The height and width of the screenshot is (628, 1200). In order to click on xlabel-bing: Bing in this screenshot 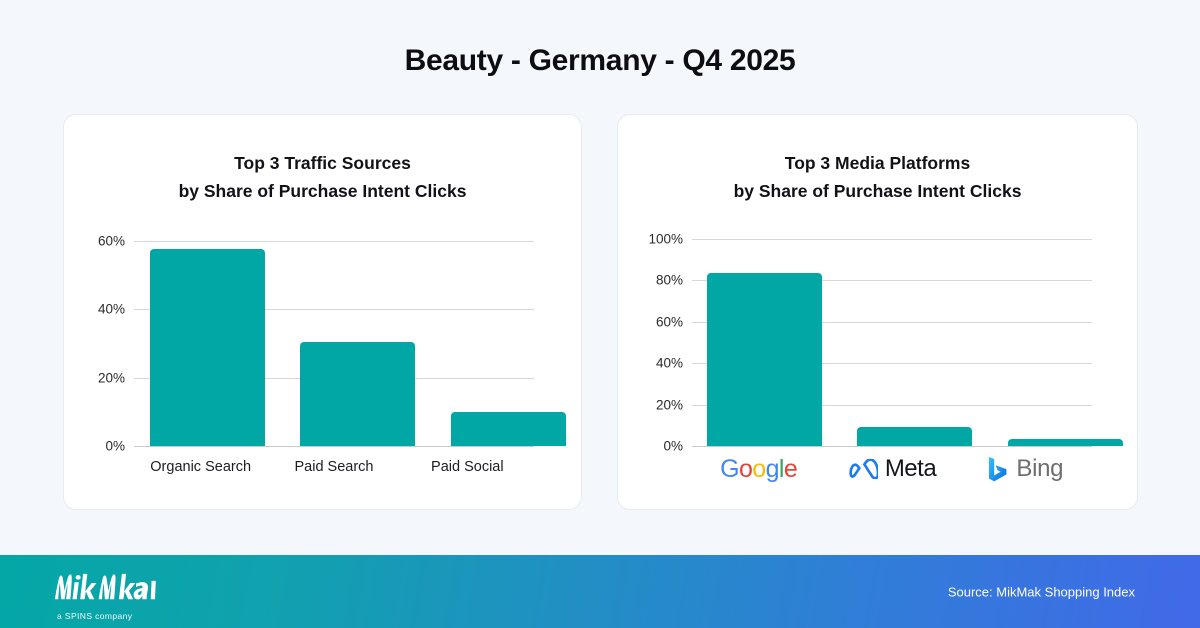, I will do `click(1025, 469)`.